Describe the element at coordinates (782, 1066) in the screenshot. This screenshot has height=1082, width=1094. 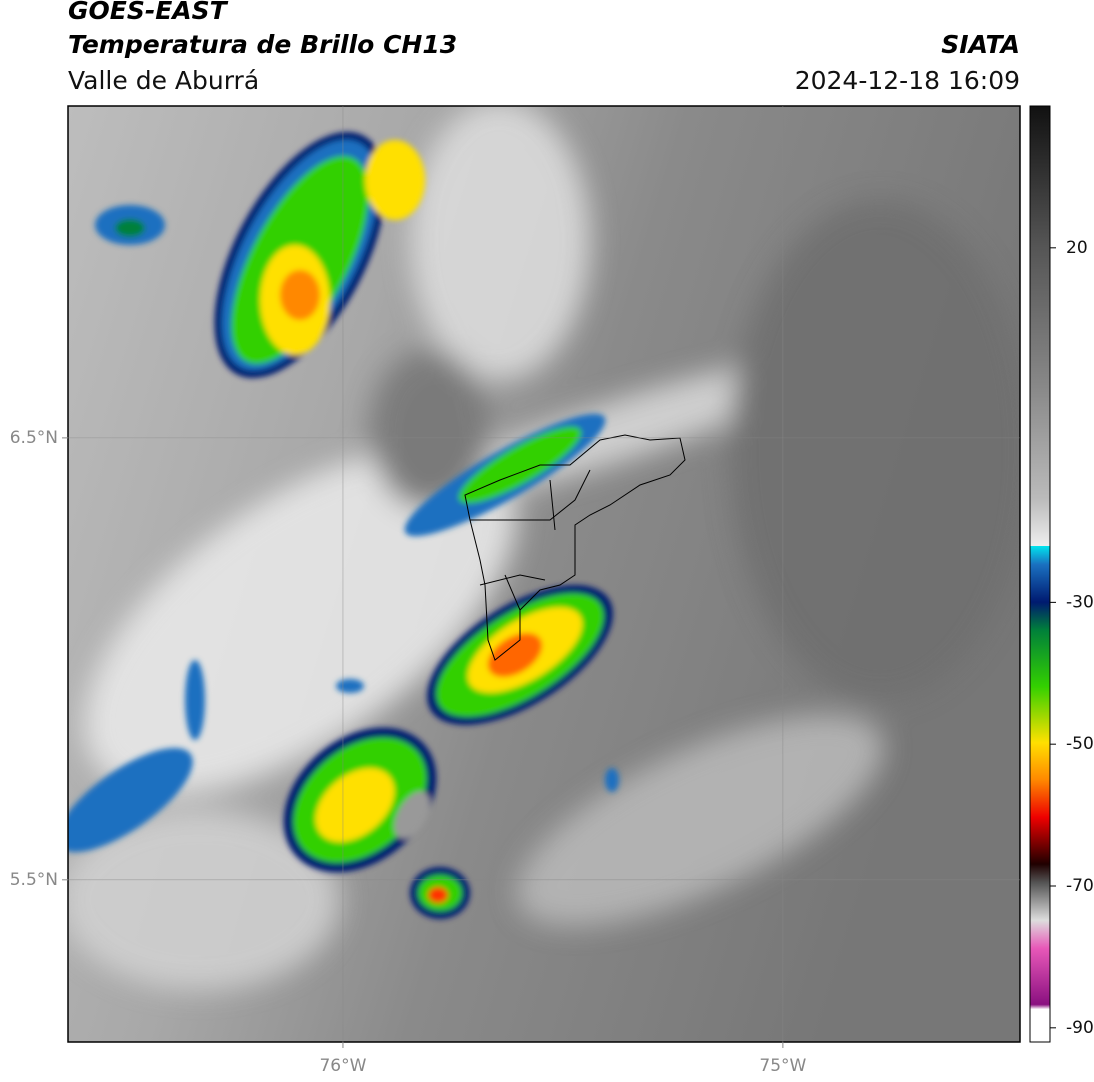
I see `lon-tick-label: 75°W` at that location.